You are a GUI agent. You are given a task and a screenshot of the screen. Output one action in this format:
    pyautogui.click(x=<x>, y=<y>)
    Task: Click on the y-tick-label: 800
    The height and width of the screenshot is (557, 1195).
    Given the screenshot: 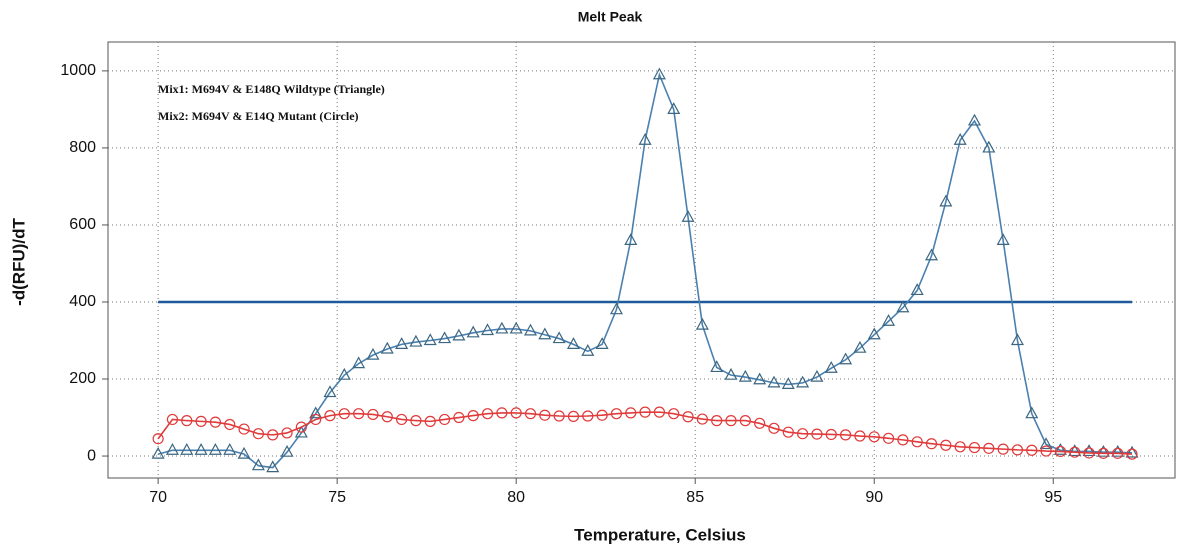 What is the action you would take?
    pyautogui.click(x=82, y=147)
    